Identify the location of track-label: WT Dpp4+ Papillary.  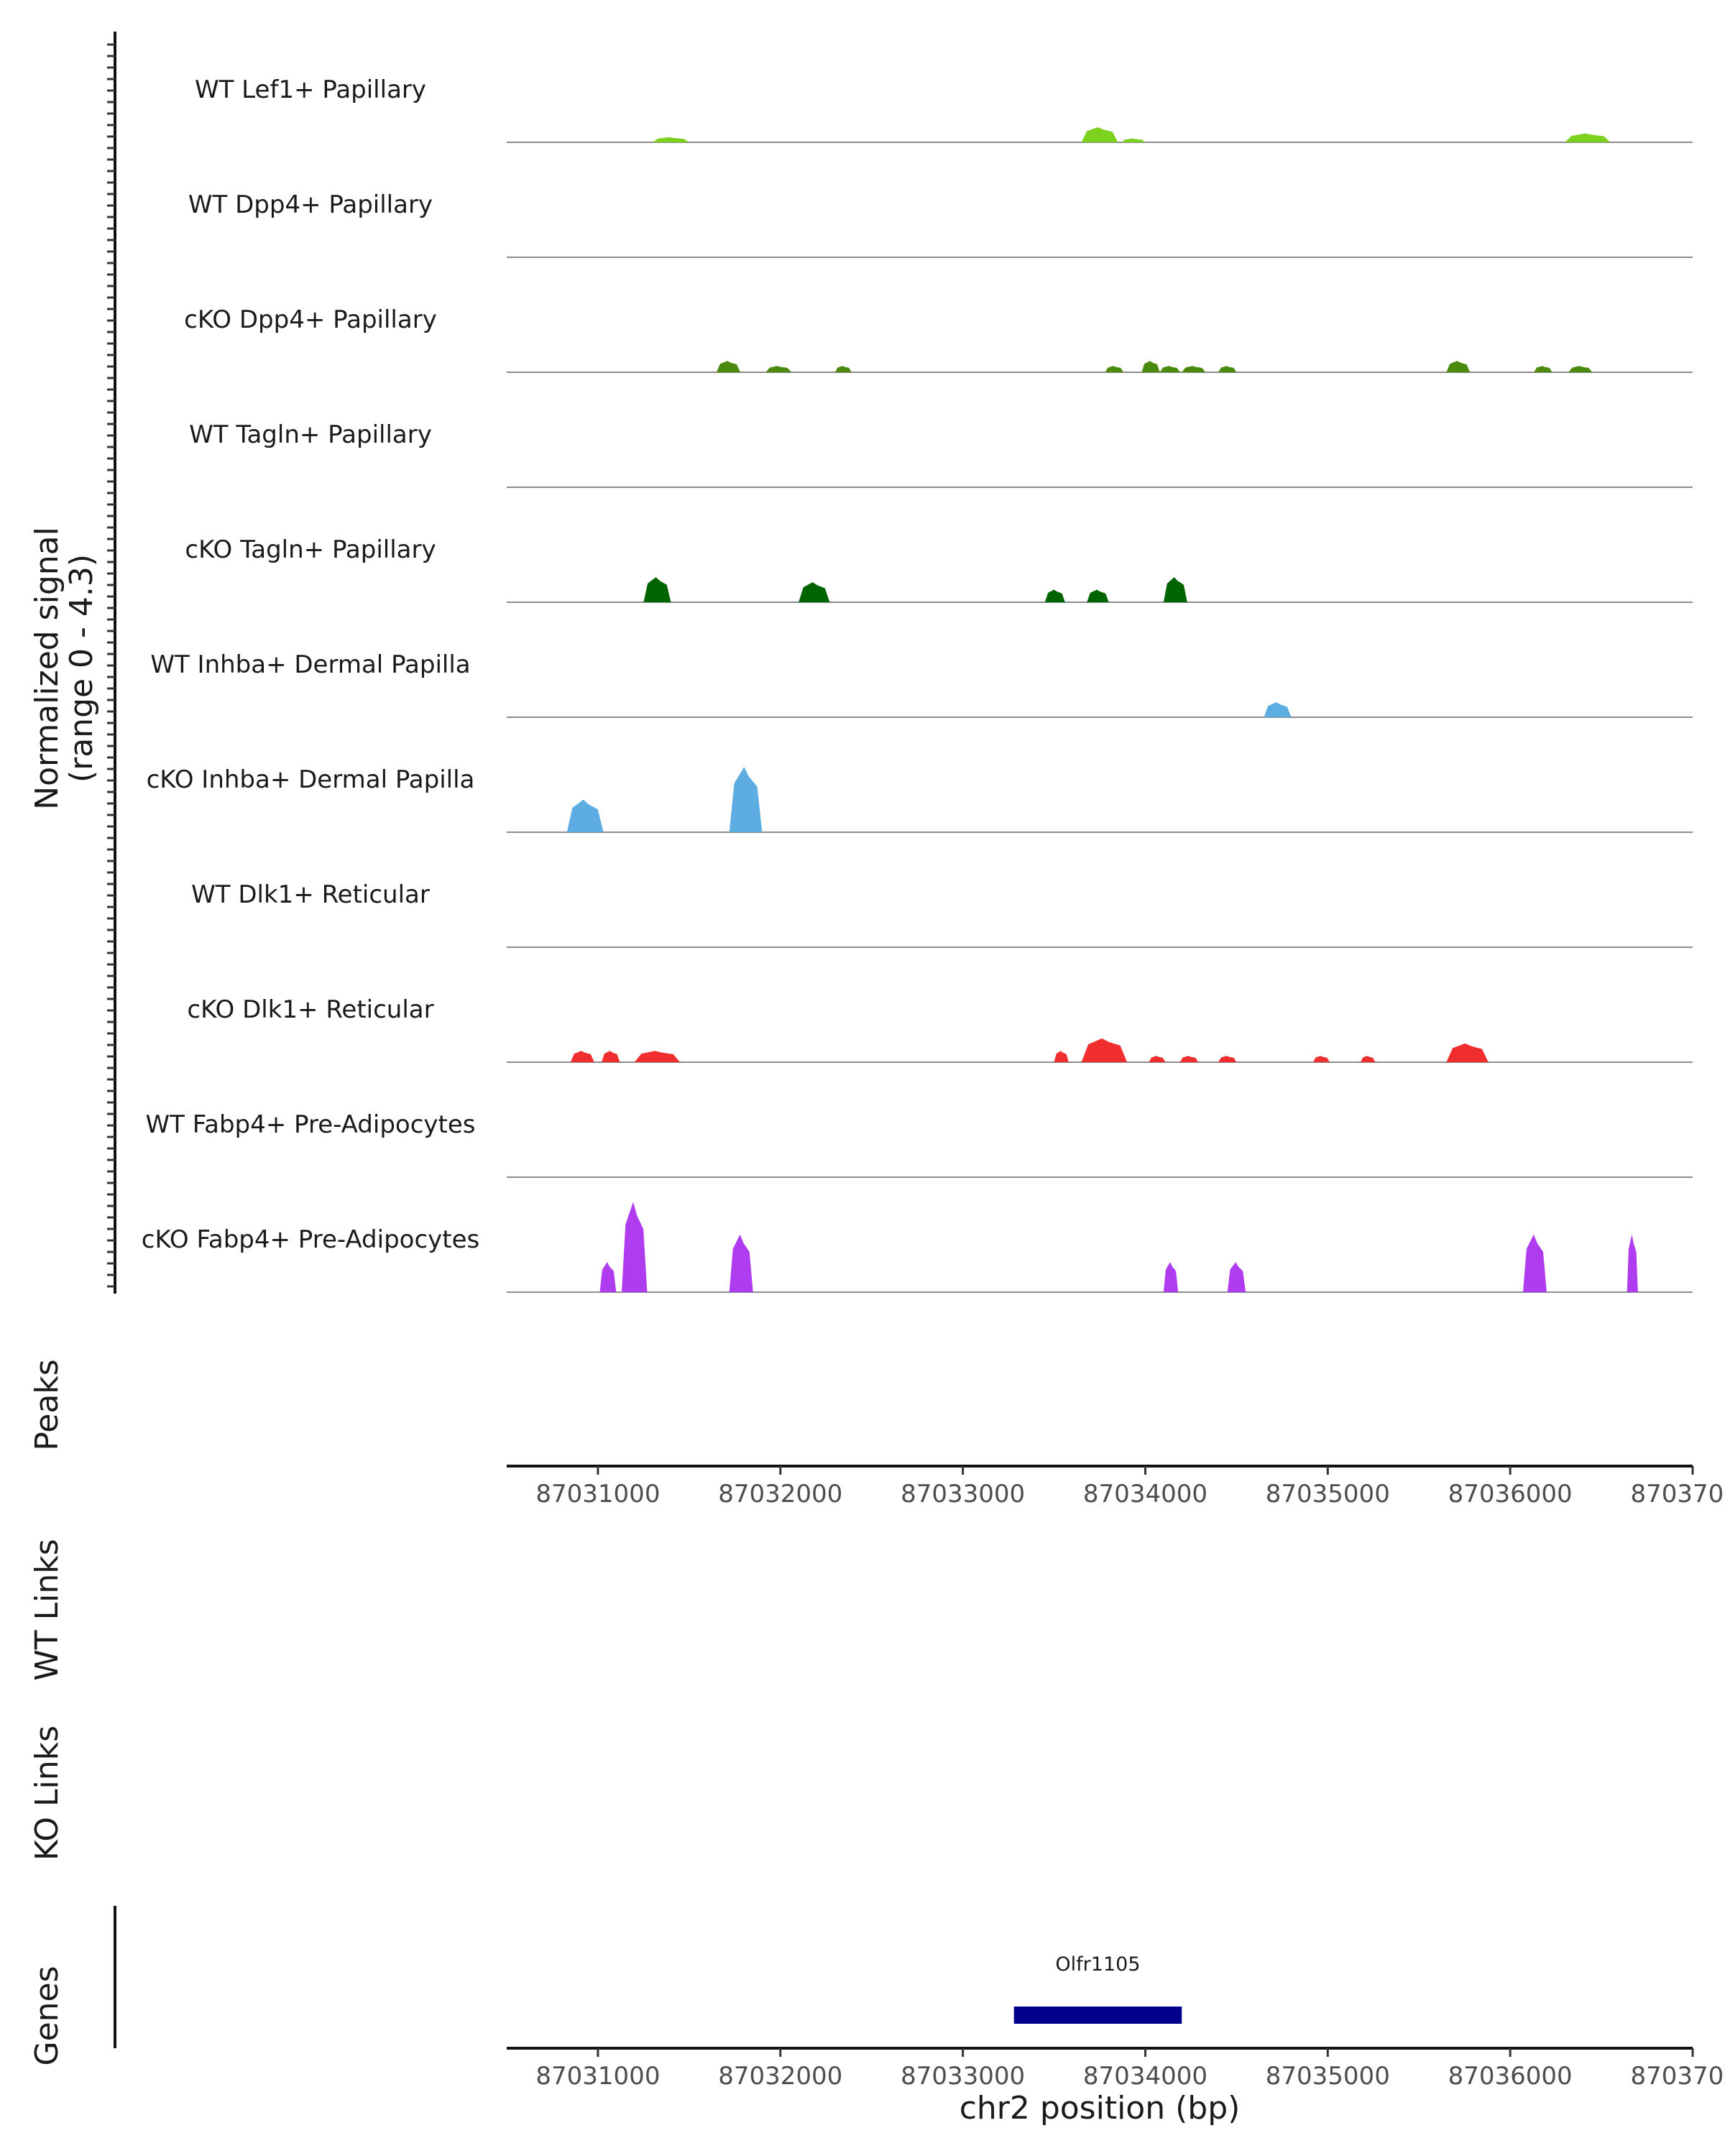
(310, 204).